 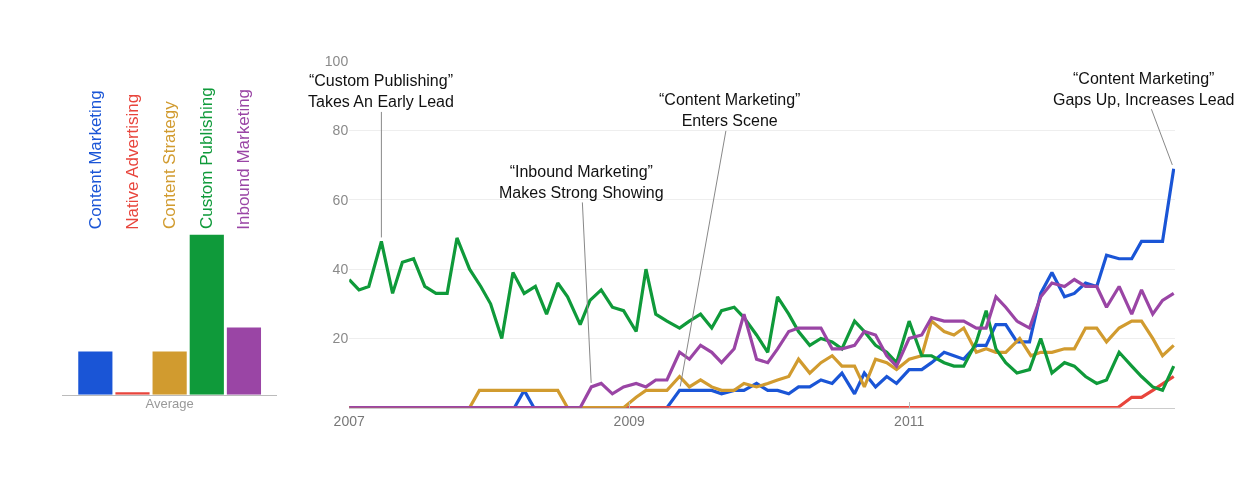 I want to click on x-tick-label: 2009, so click(x=629, y=420).